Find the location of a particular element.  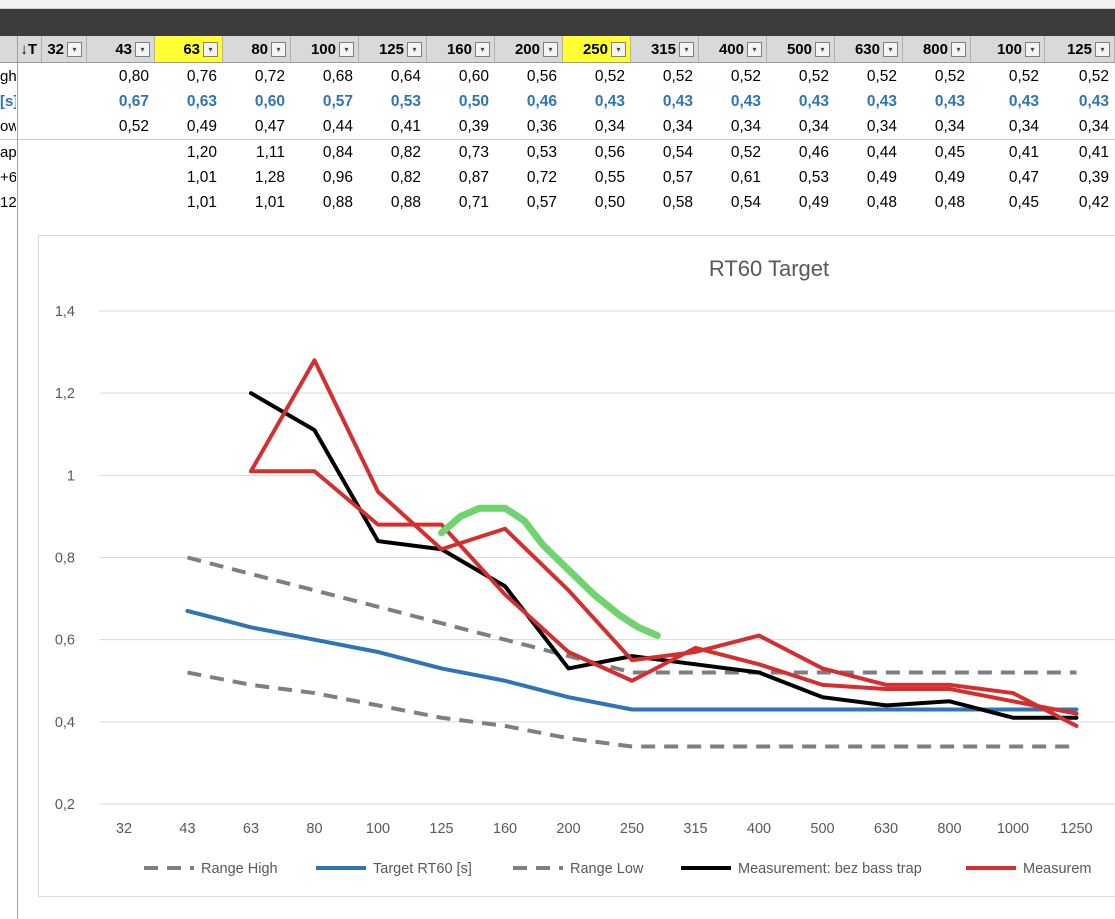

table-cell: 0,72 is located at coordinates (269, 76).